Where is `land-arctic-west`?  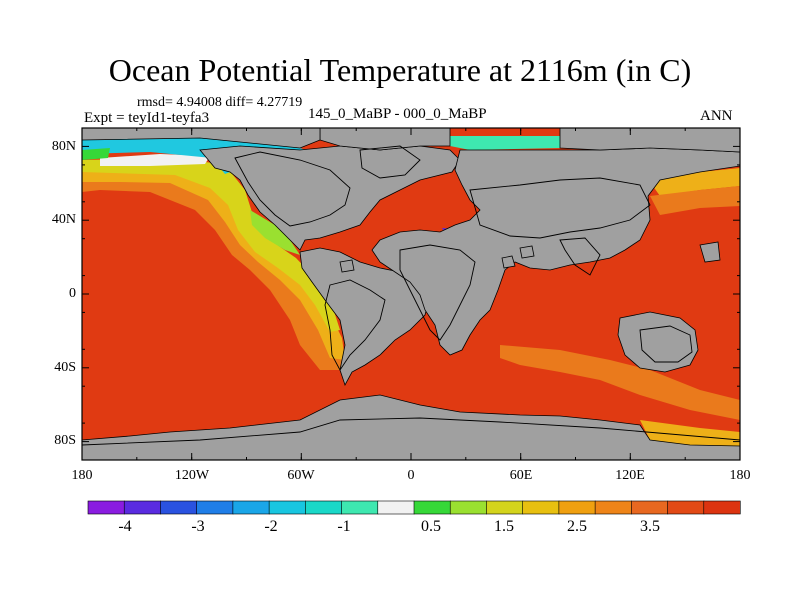 land-arctic-west is located at coordinates (201, 138).